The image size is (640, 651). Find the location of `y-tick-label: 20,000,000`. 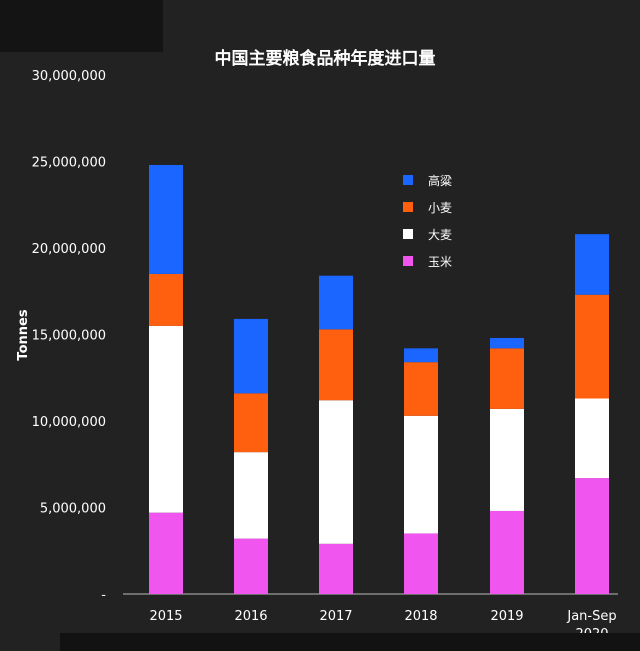

y-tick-label: 20,000,000 is located at coordinates (69, 249).